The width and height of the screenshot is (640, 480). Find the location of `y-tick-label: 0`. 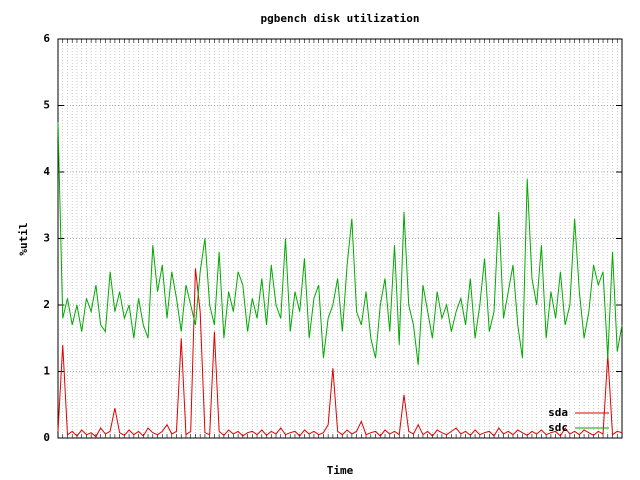

y-tick-label: 0 is located at coordinates (46, 437).